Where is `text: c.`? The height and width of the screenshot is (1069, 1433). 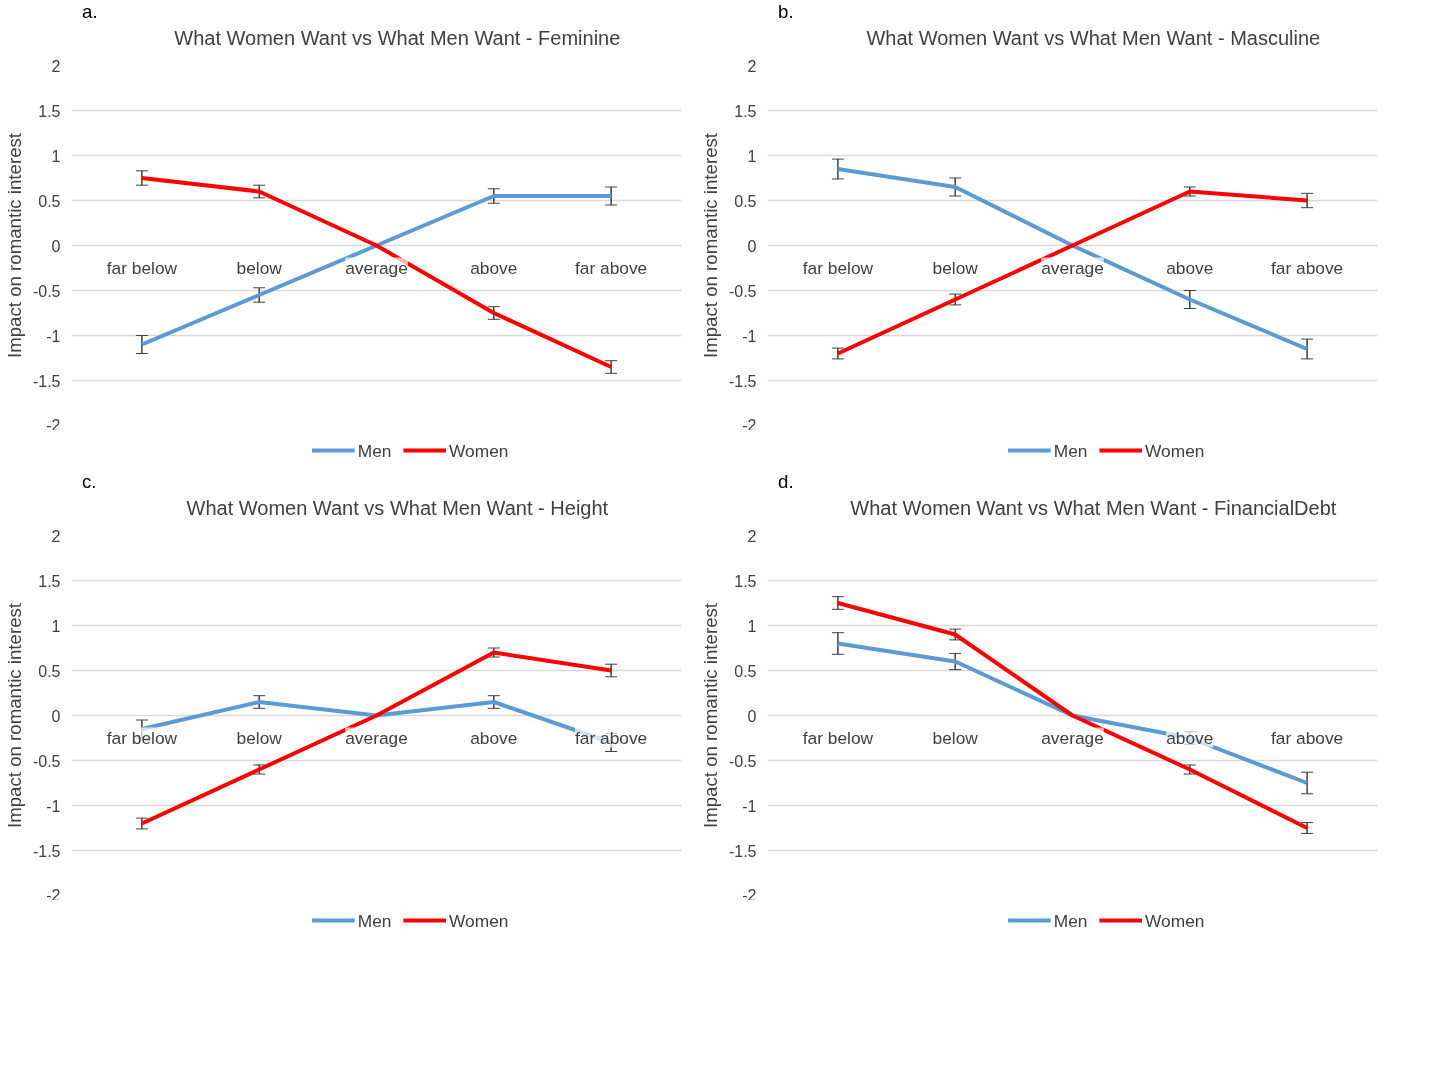 text: c. is located at coordinates (89, 481).